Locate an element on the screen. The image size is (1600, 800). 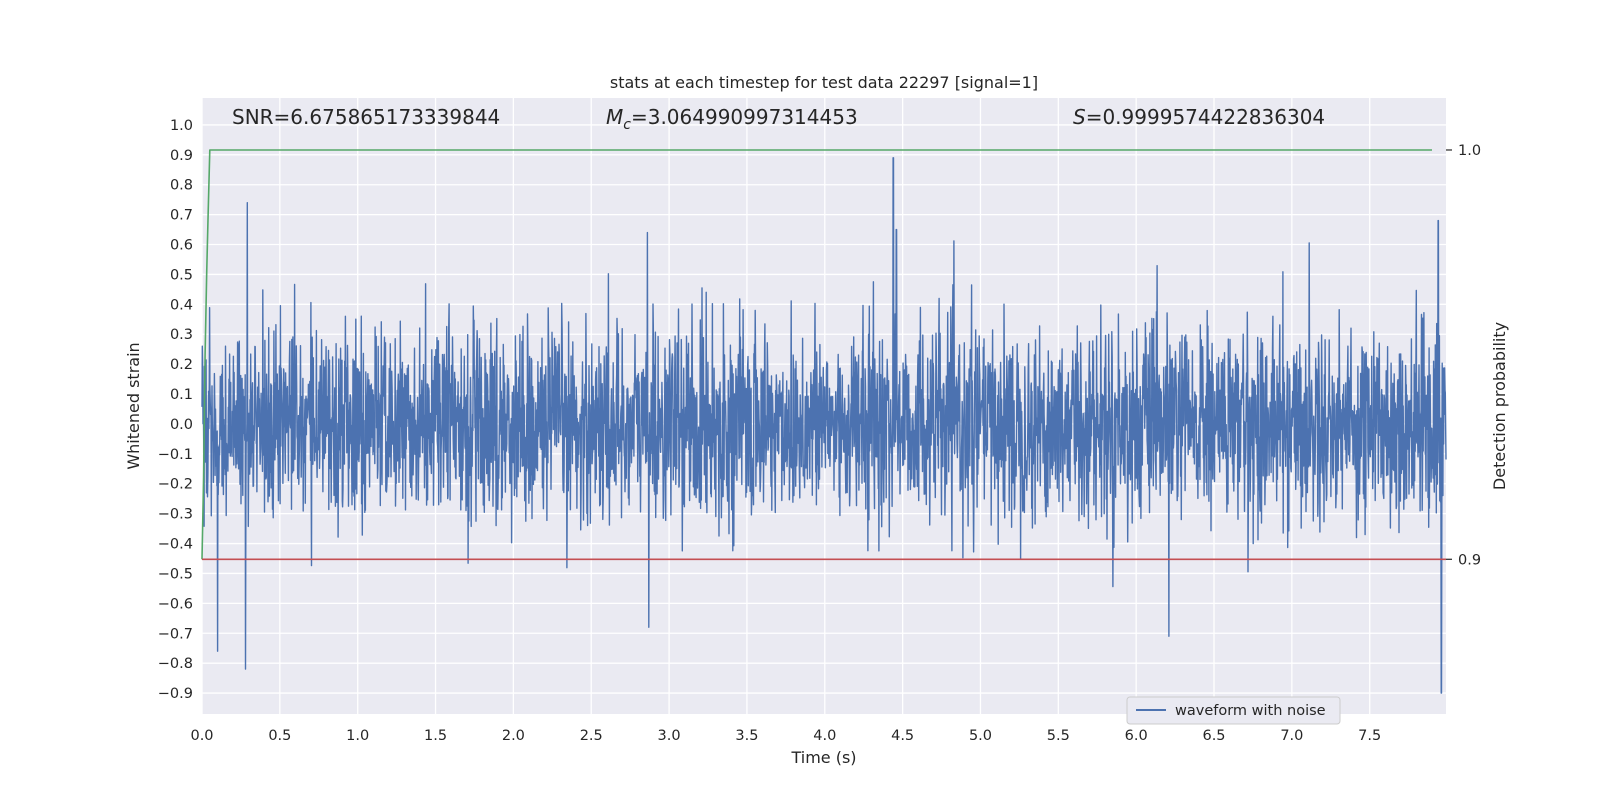
y-tick-label: 0.6 is located at coordinates (181, 246).